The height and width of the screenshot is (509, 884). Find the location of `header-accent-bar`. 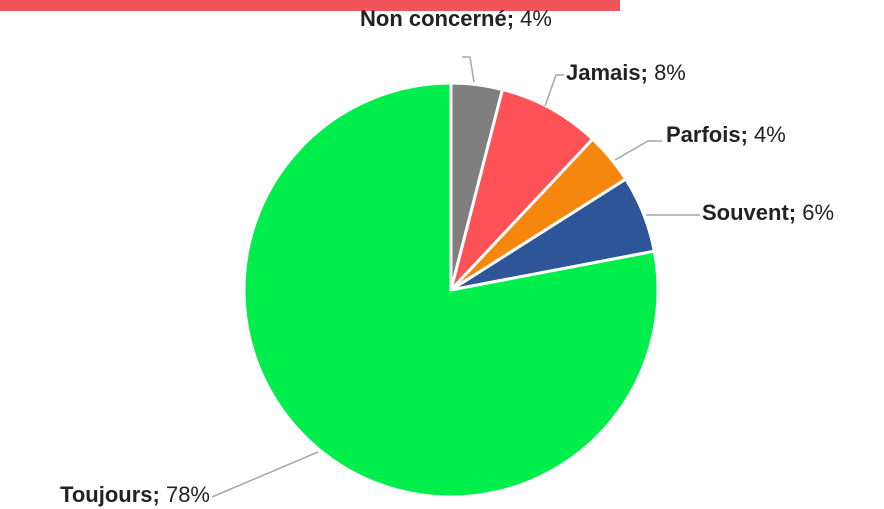

header-accent-bar is located at coordinates (310, 5).